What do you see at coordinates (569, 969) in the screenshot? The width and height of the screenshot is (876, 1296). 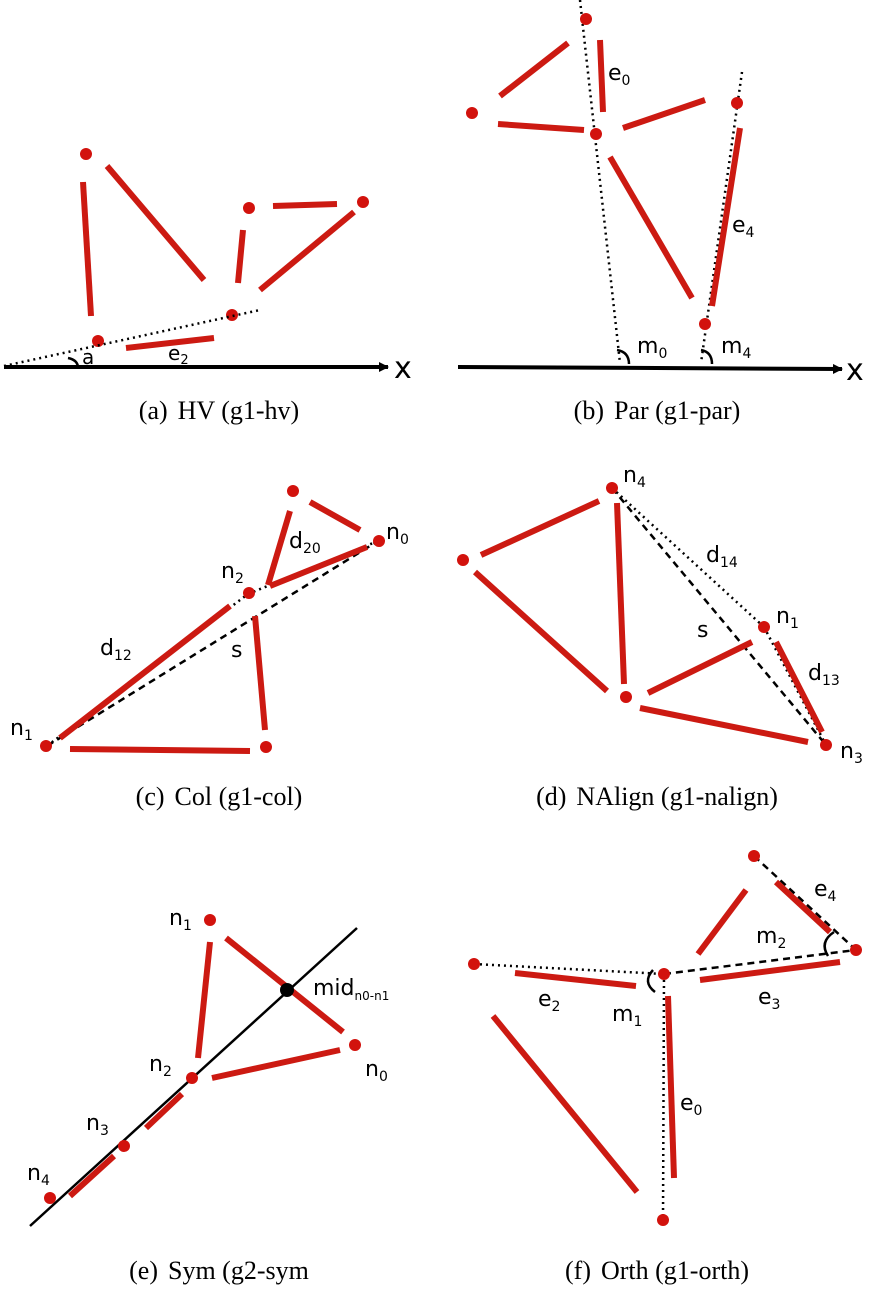 I see `dotted-line-e2` at bounding box center [569, 969].